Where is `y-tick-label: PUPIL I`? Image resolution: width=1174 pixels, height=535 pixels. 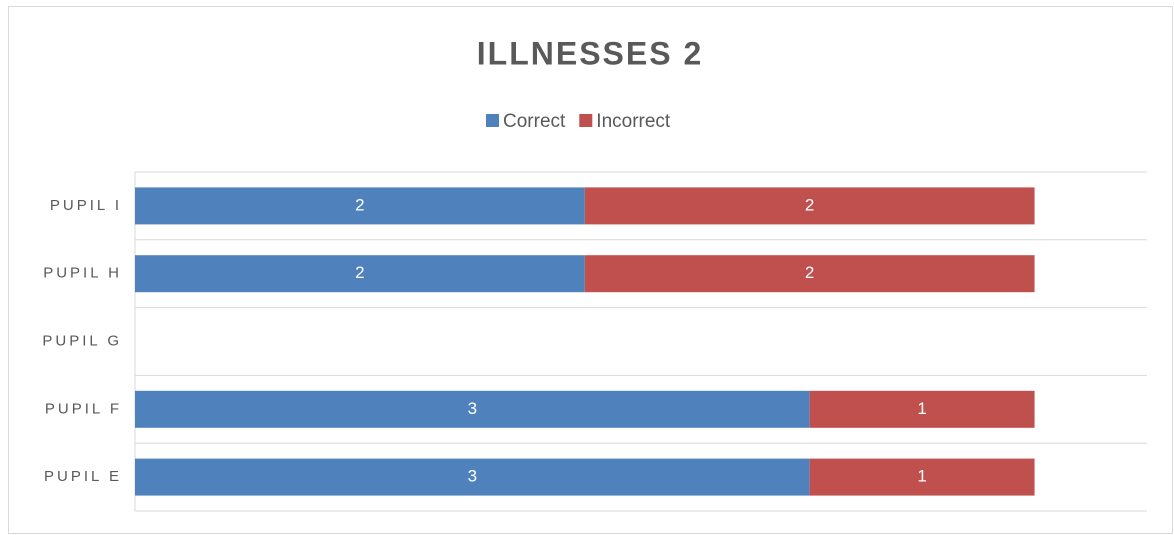
y-tick-label: PUPIL I is located at coordinates (86, 205).